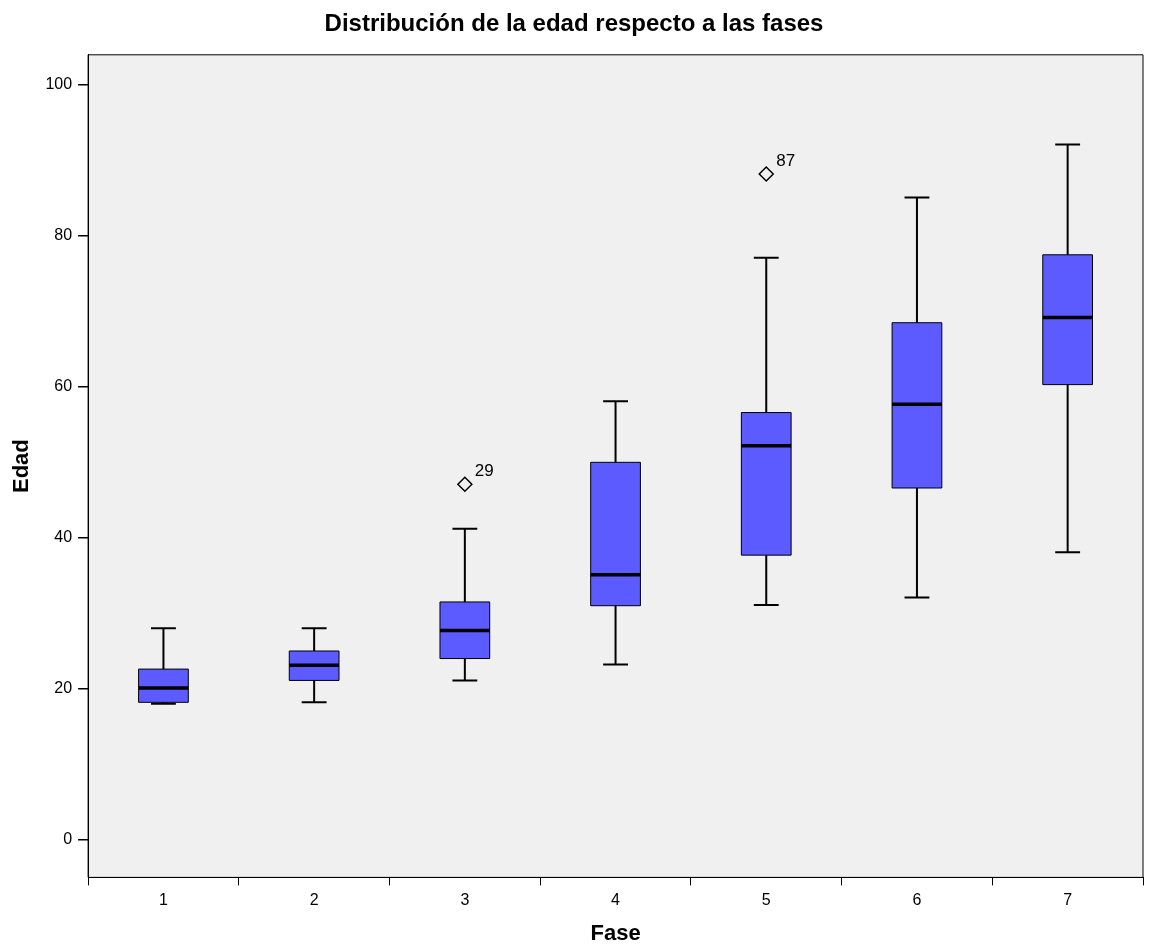 The width and height of the screenshot is (1153, 951). Describe the element at coordinates (314, 900) in the screenshot. I see `x-tick-label: 2` at that location.